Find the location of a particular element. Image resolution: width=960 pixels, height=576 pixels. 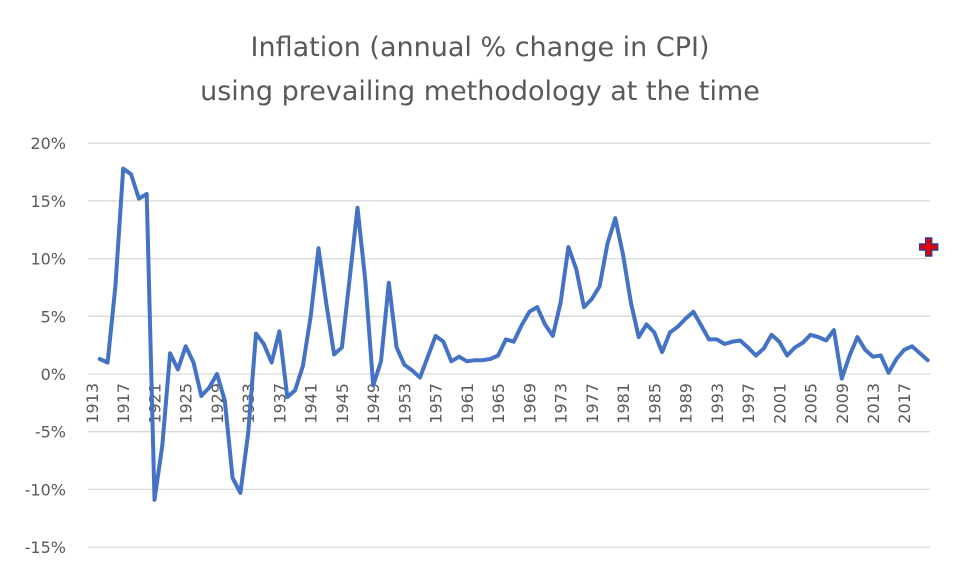

x-tick-label: 1985 is located at coordinates (654, 403).